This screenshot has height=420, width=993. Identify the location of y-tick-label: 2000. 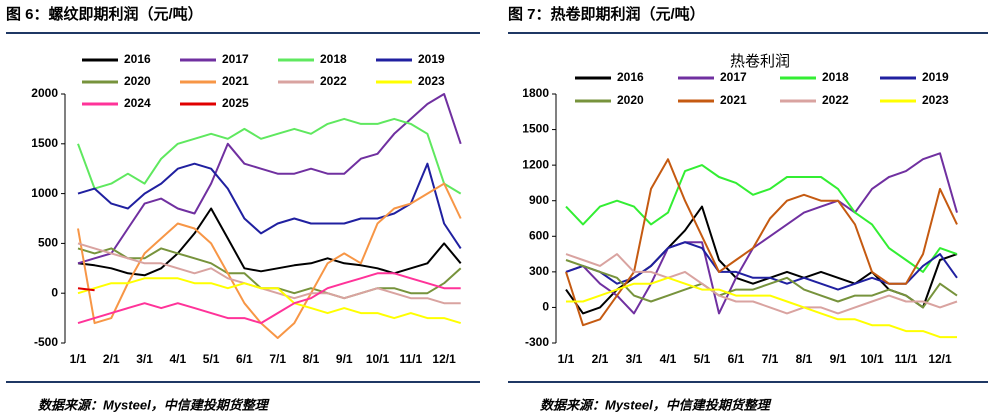
(44, 93).